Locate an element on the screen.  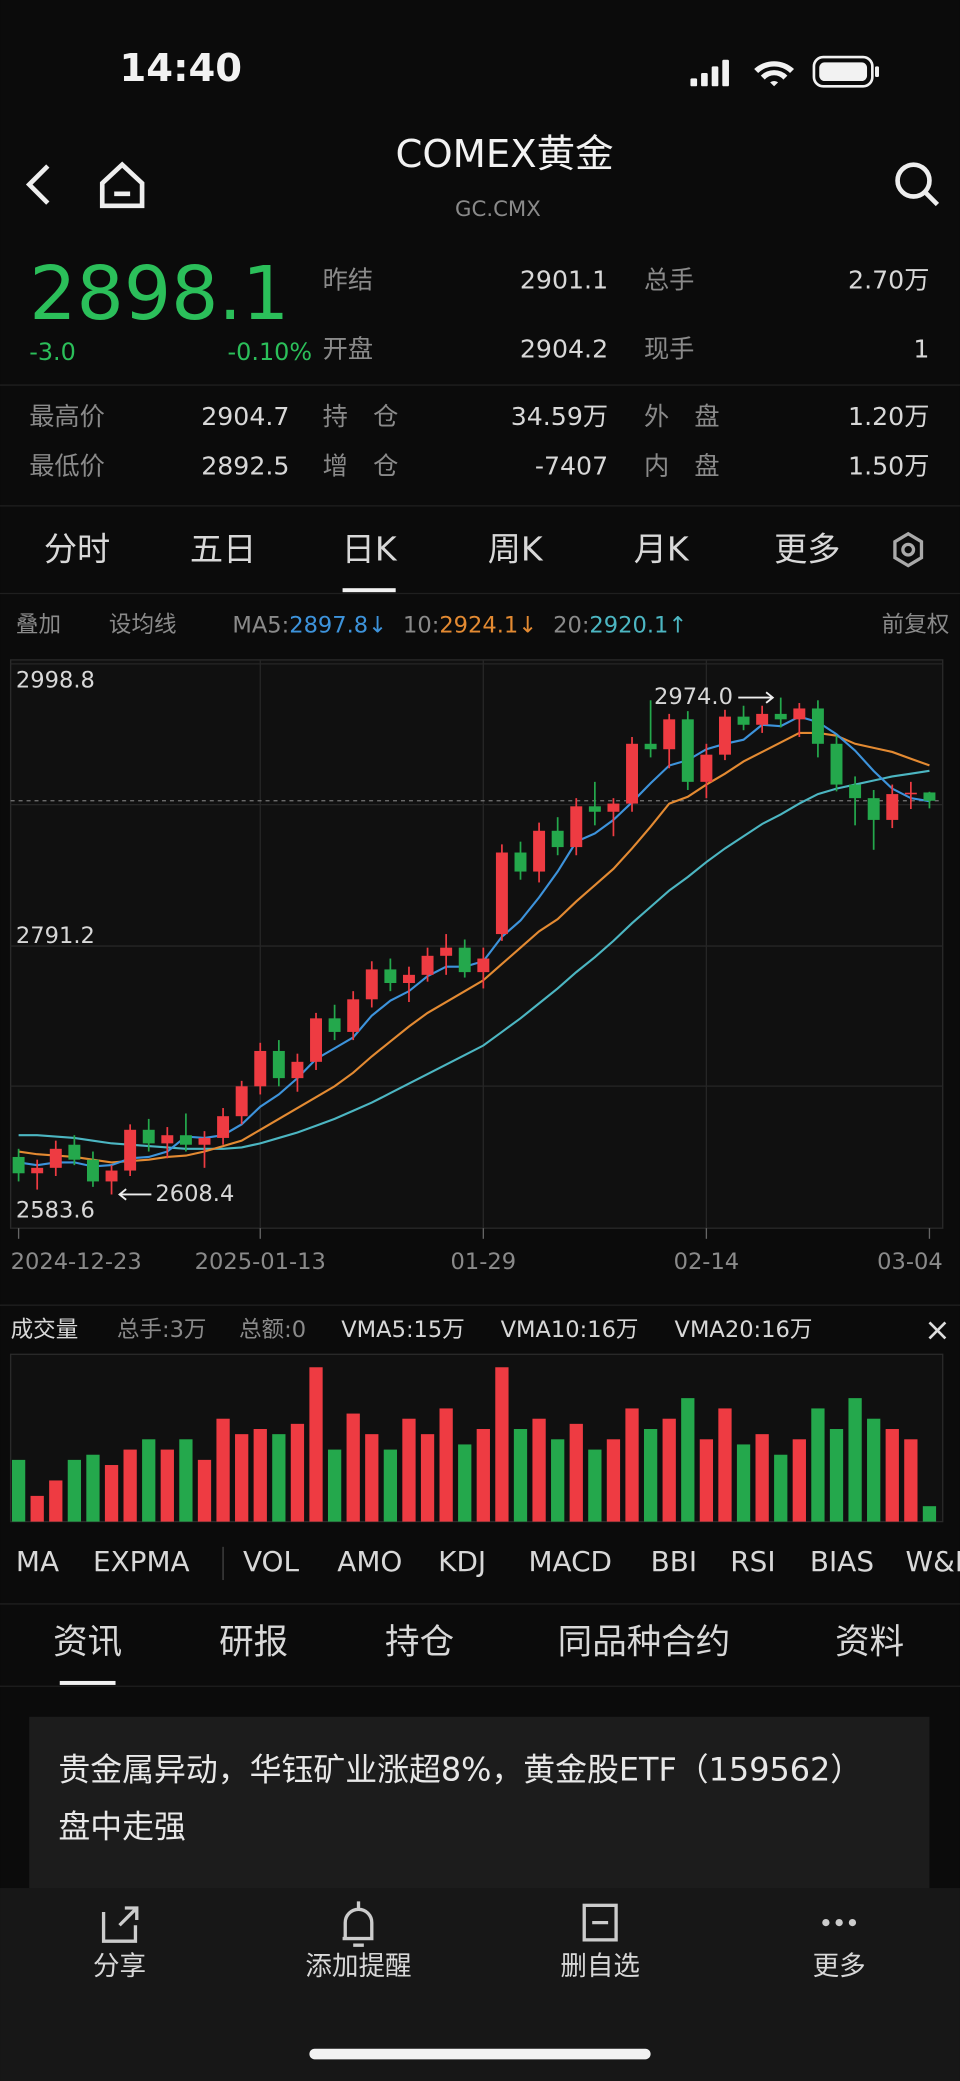
field-value: 1 is located at coordinates (921, 349).